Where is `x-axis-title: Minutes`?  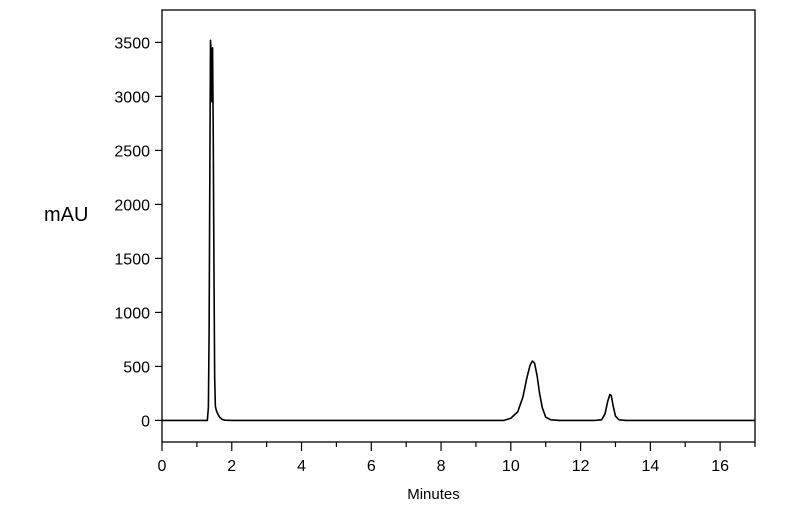 x-axis-title: Minutes is located at coordinates (433, 494).